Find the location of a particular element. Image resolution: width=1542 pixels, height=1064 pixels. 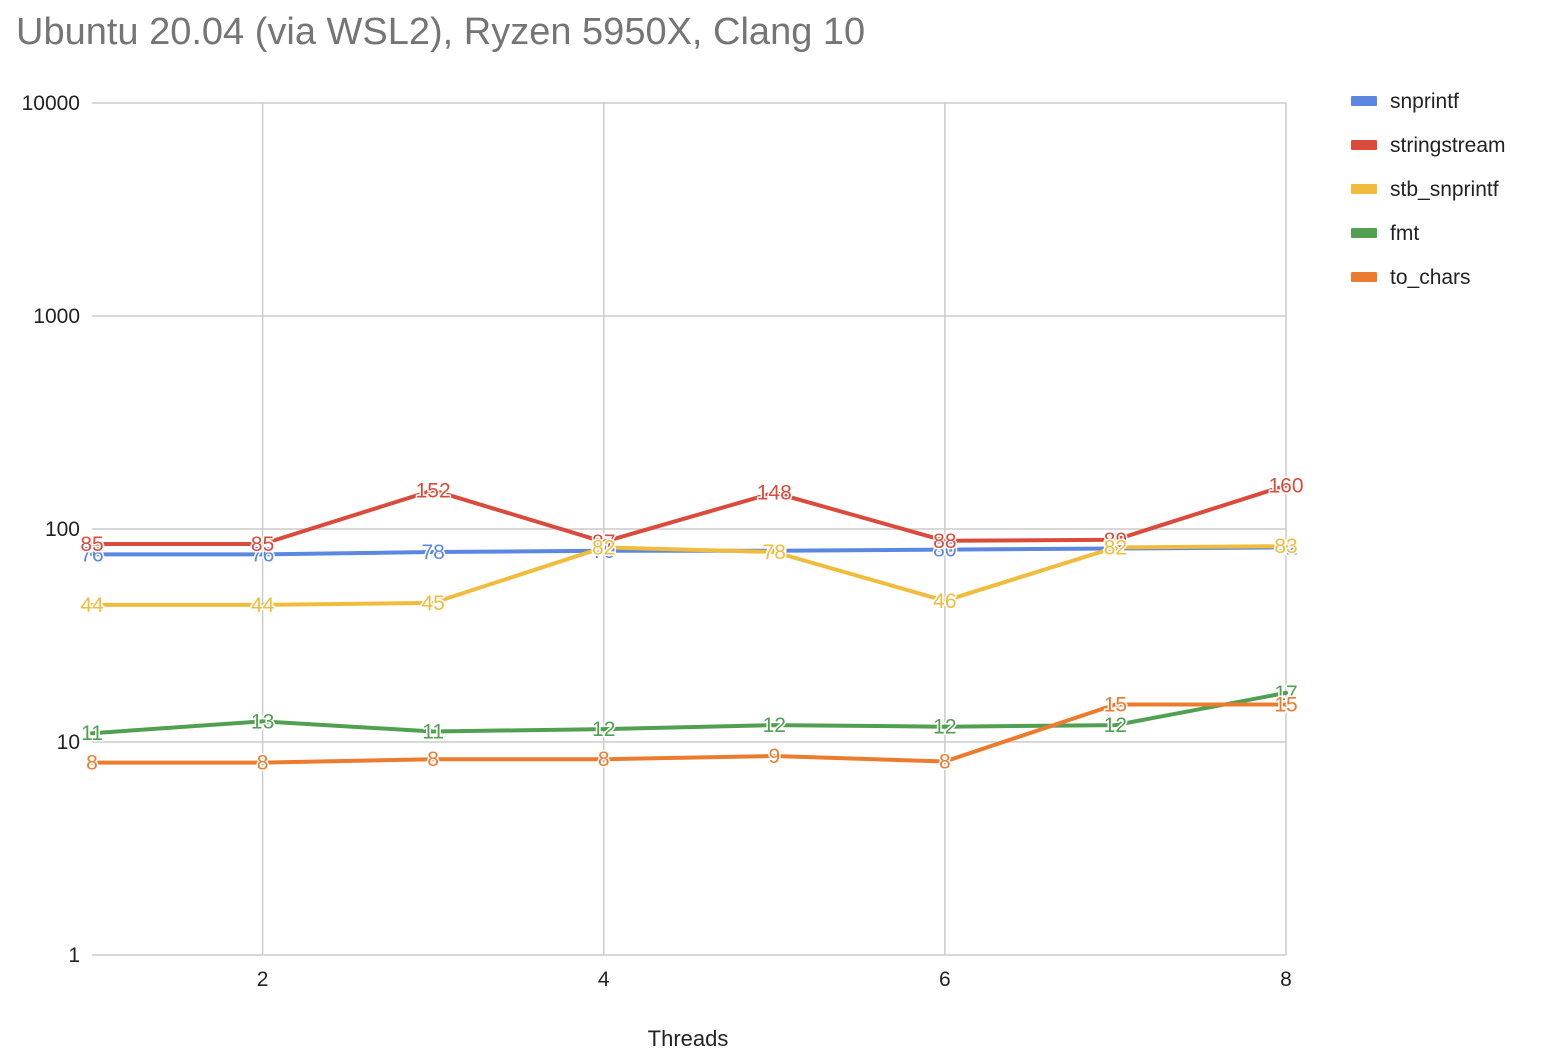

data-label: 17 is located at coordinates (1285, 693).